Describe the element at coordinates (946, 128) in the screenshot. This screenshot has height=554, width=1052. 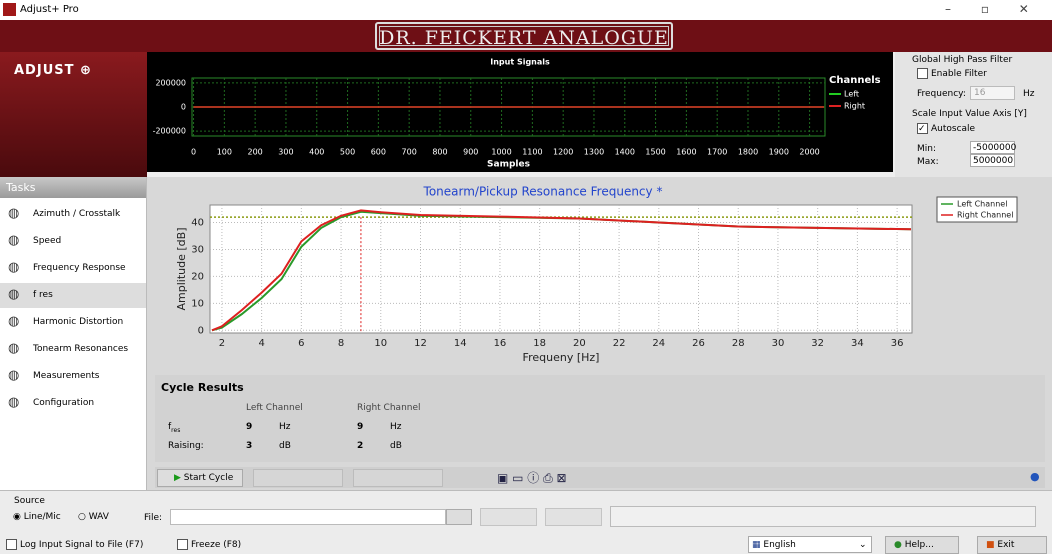
I see `autoscale: ✓ Autoscale` at that location.